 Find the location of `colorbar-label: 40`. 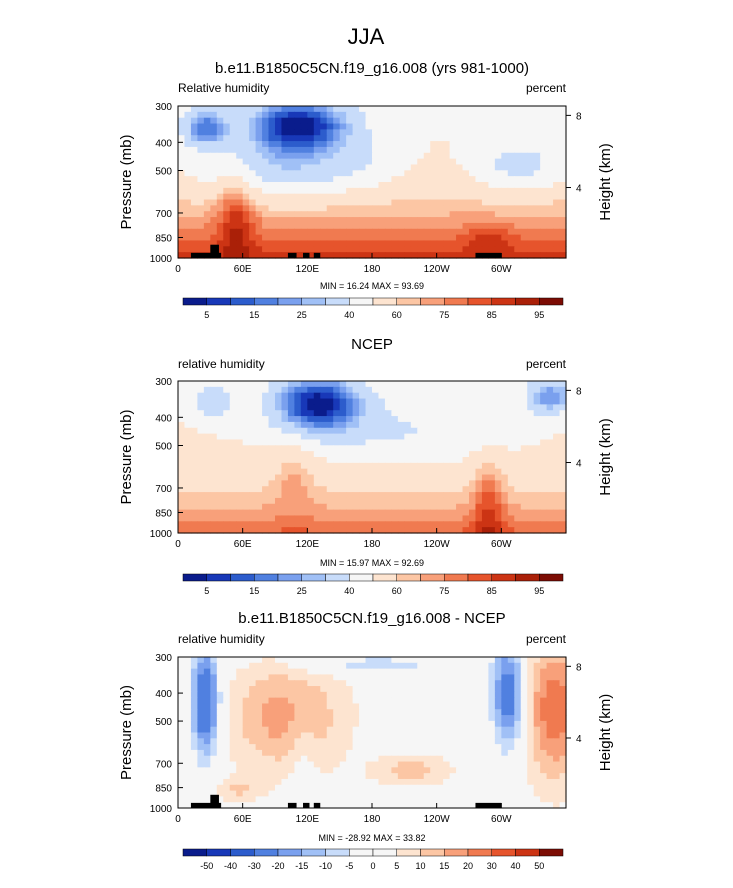

colorbar-label: 40 is located at coordinates (515, 866).